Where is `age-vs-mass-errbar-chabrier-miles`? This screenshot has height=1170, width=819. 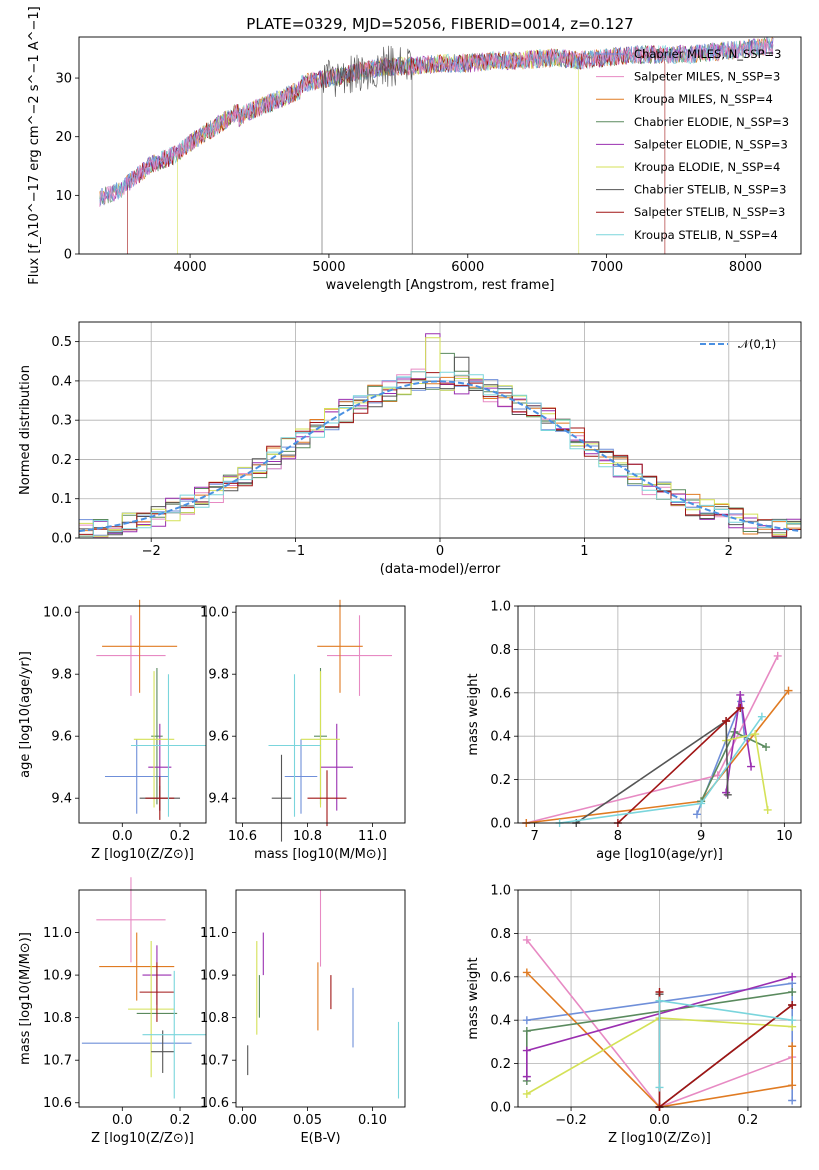
age-vs-mass-errbar-chabrier-miles is located at coordinates (301, 776).